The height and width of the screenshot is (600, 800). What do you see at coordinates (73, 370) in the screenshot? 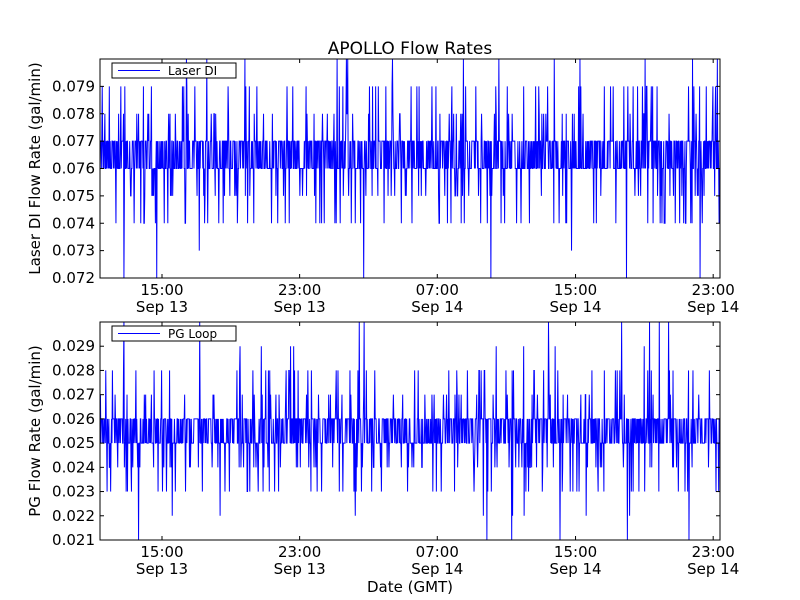
I see `y-tick-label: 0.028` at bounding box center [73, 370].